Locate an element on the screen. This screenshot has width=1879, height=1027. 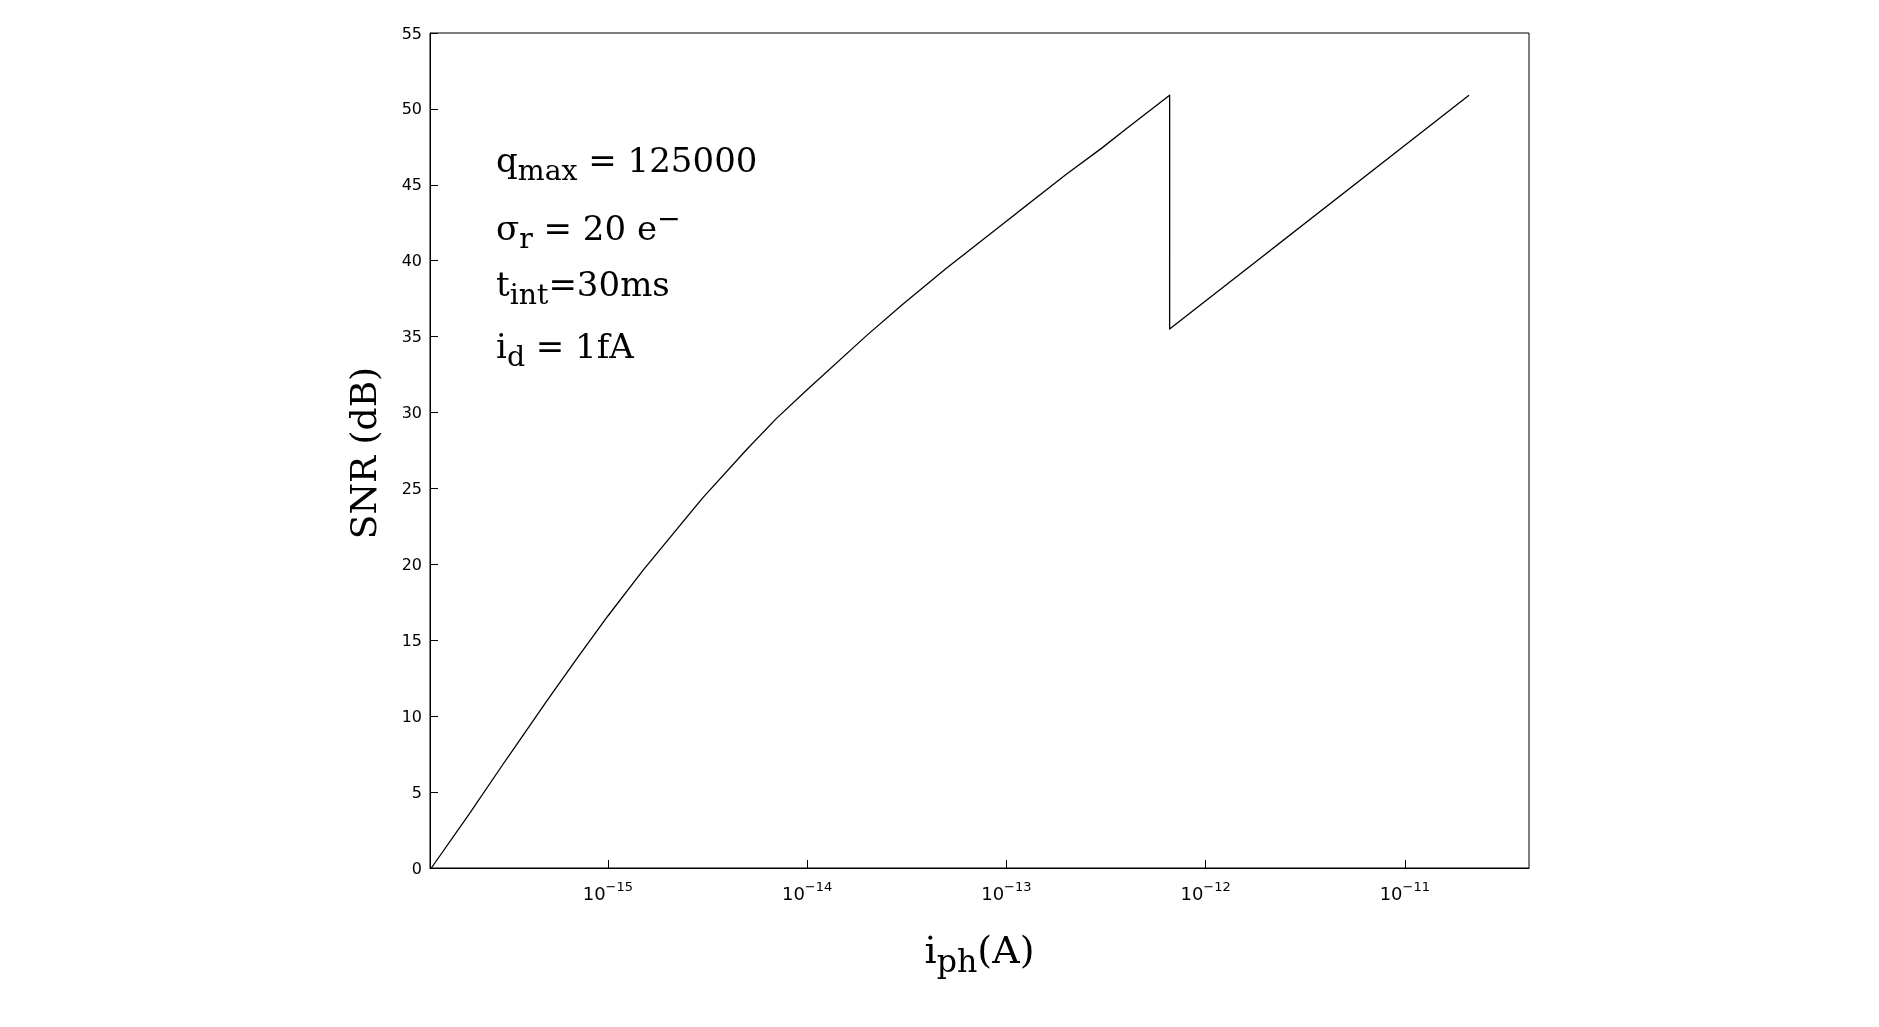
y-tick-label: 10 is located at coordinates (411, 716).